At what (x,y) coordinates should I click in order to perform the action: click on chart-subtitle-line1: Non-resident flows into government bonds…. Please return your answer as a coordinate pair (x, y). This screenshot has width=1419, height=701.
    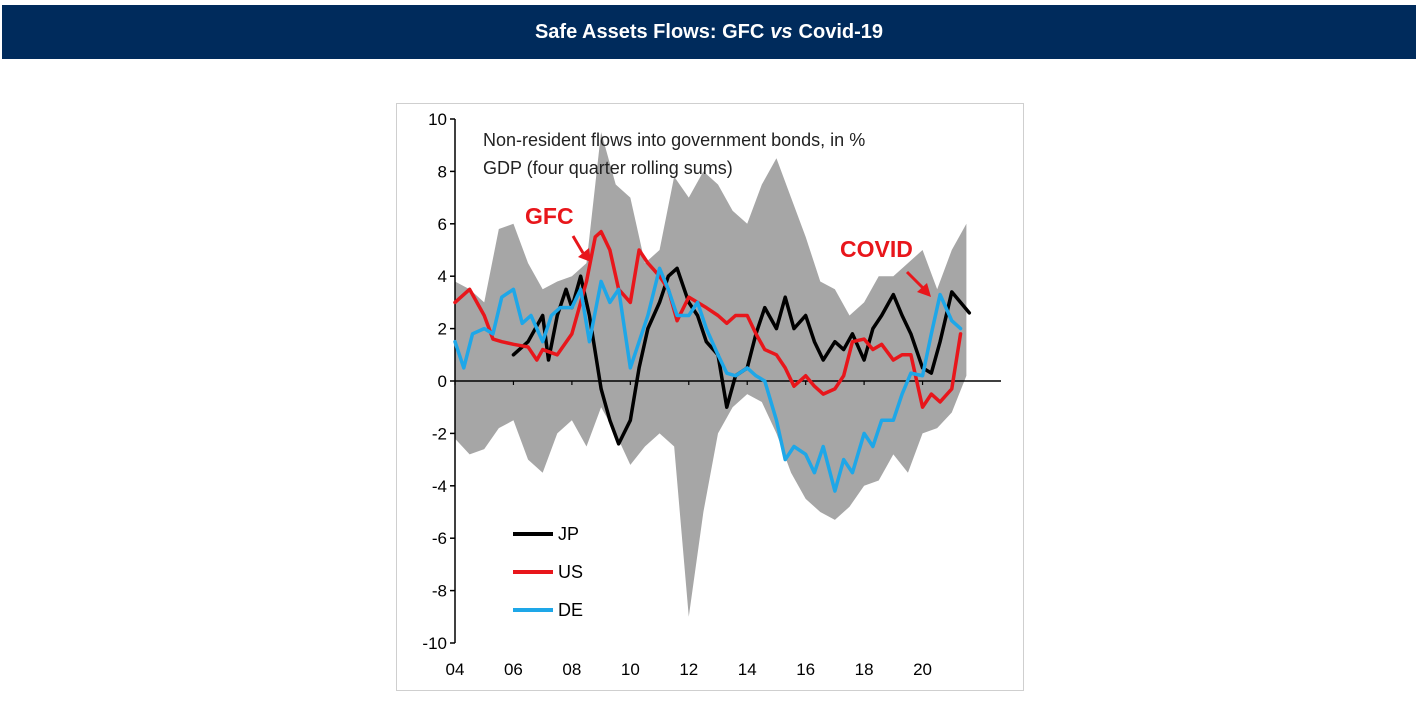
    Looking at the image, I should click on (674, 140).